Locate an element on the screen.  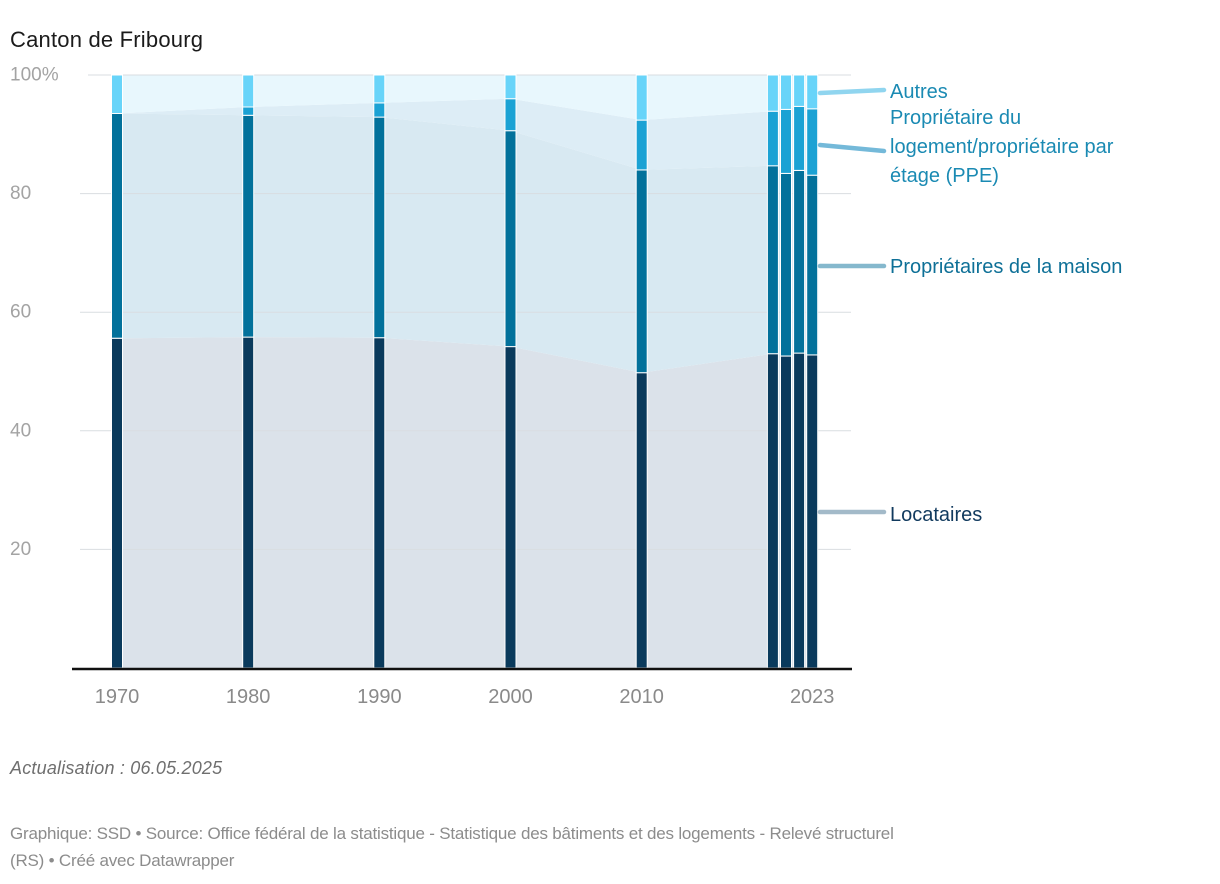
x-tick-1980: 1980 is located at coordinates (248, 697).